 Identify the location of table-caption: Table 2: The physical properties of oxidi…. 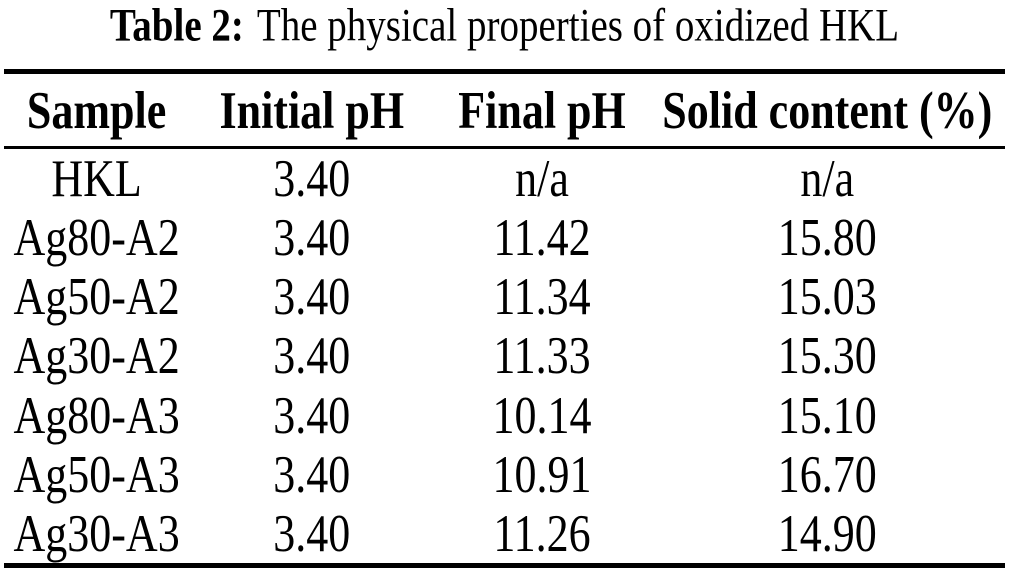
(504, 28).